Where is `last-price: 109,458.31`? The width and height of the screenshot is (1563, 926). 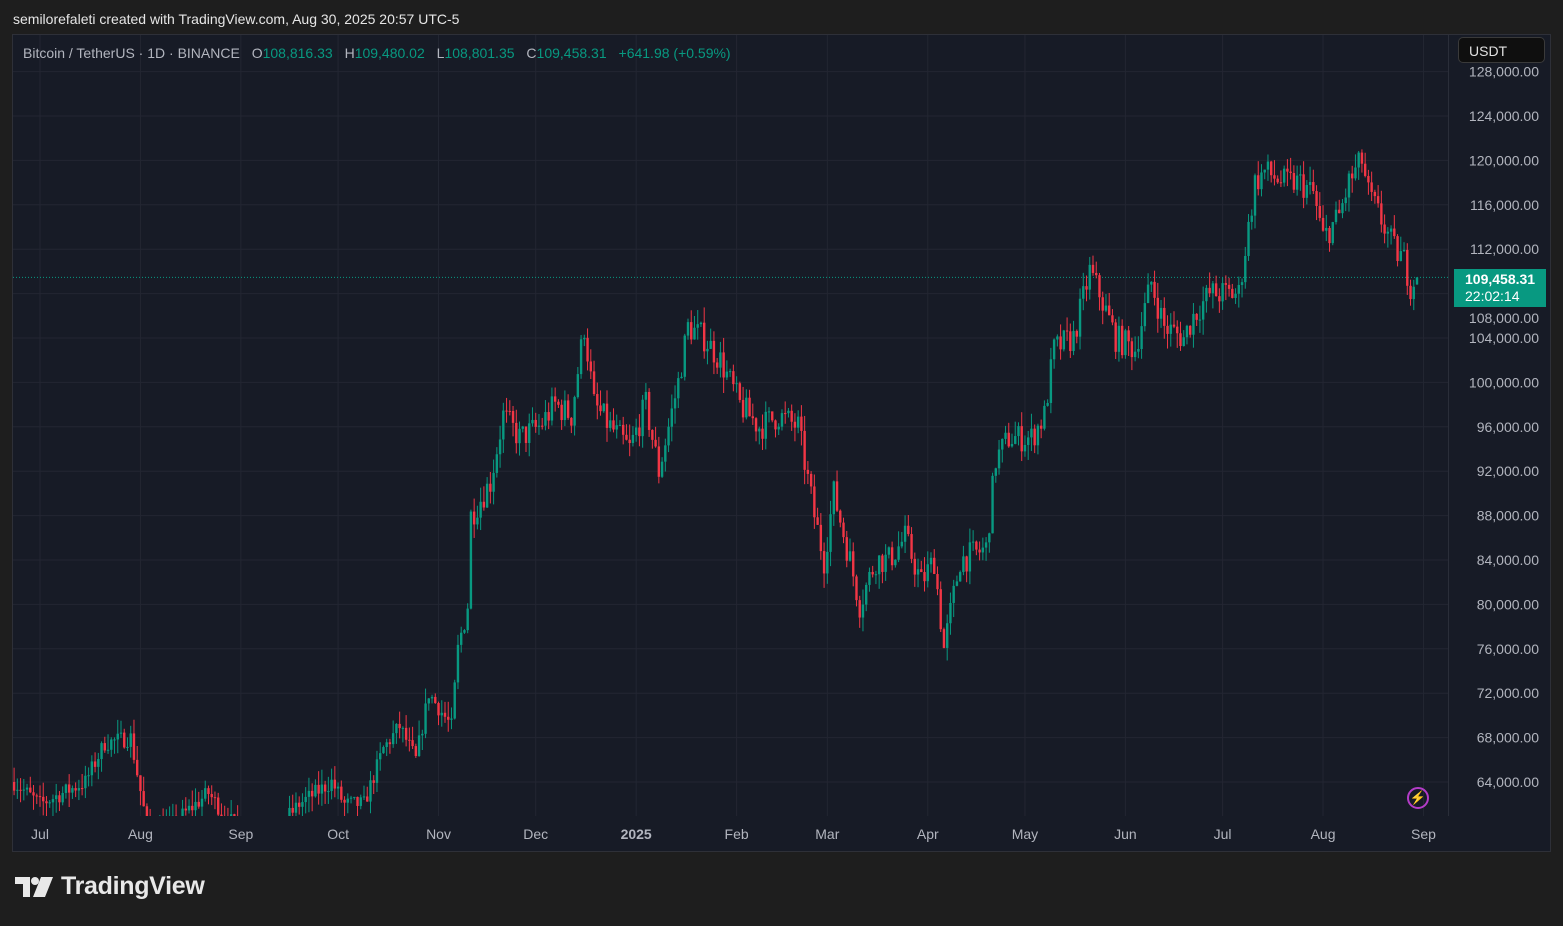
last-price: 109,458.31 is located at coordinates (1500, 279).